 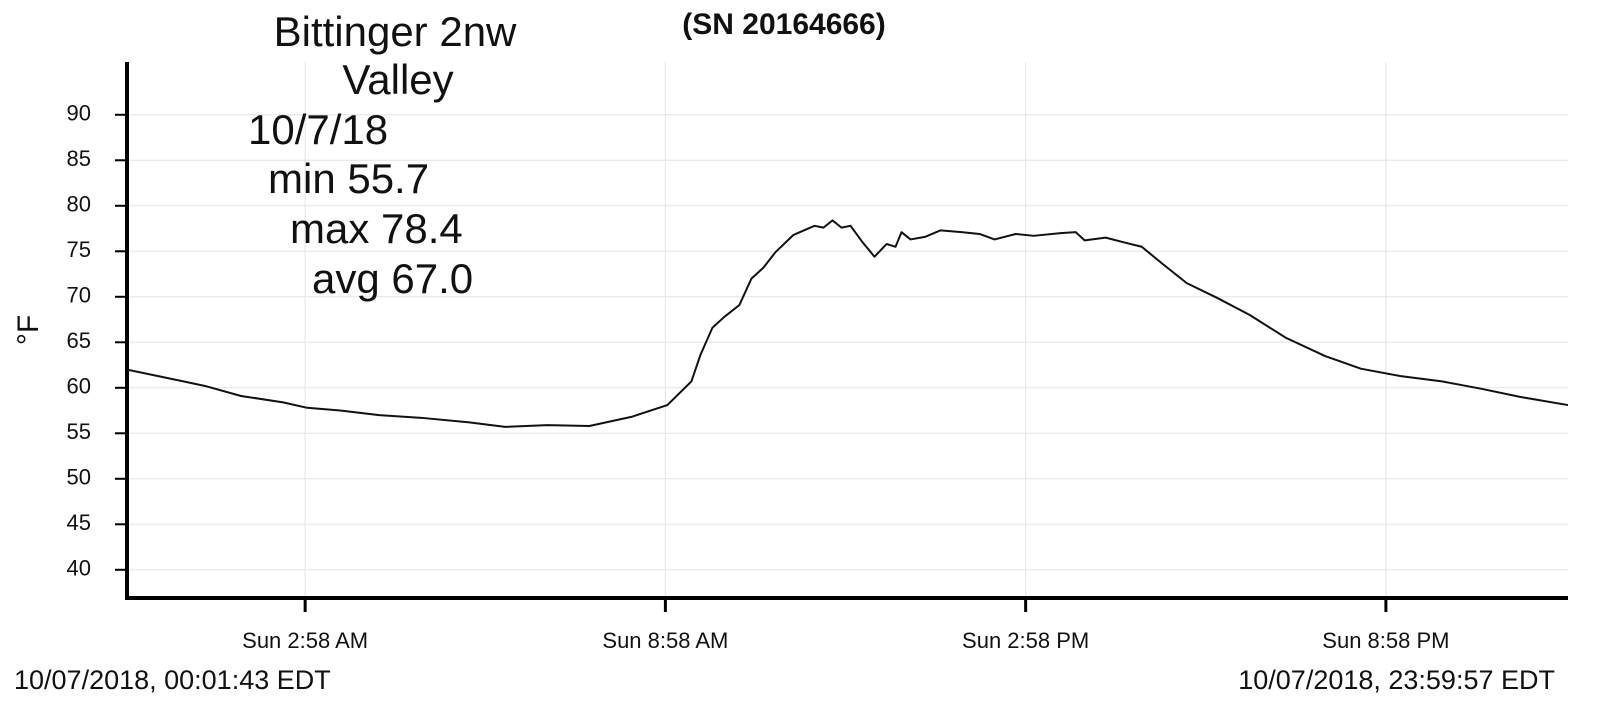 What do you see at coordinates (1396, 680) in the screenshot?
I see `end-time: 10/07/2018, 23:59:57 EDT` at bounding box center [1396, 680].